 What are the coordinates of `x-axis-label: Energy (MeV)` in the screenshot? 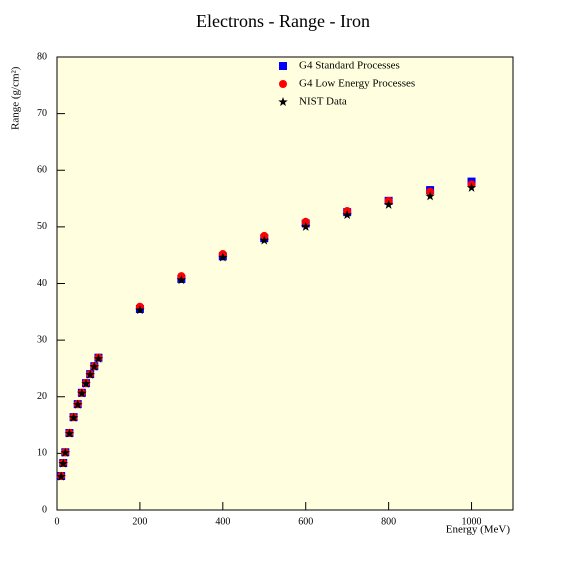 It's located at (478, 530).